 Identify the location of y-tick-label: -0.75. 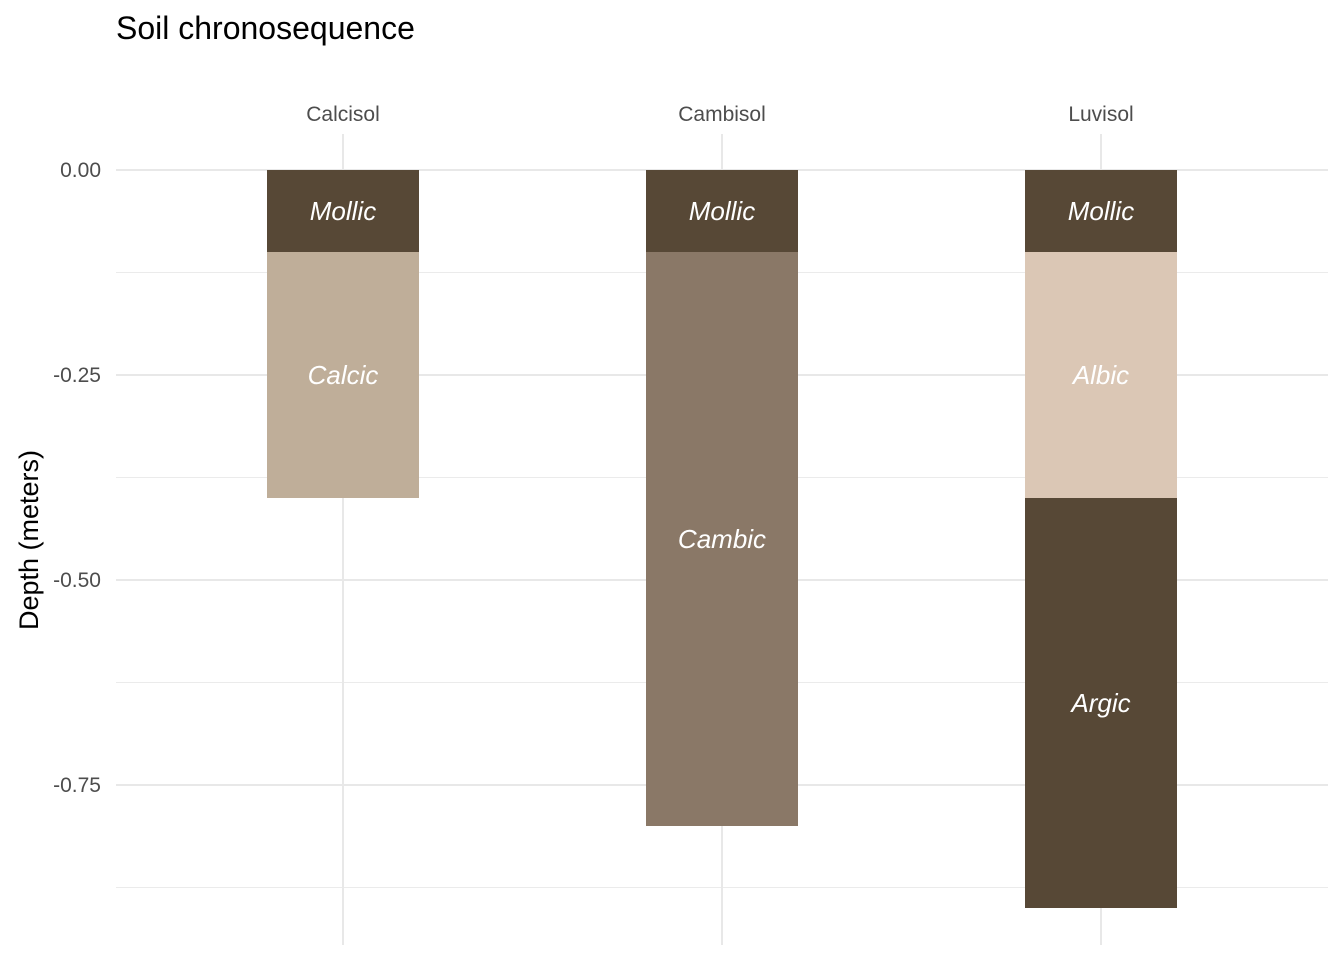
(77, 785).